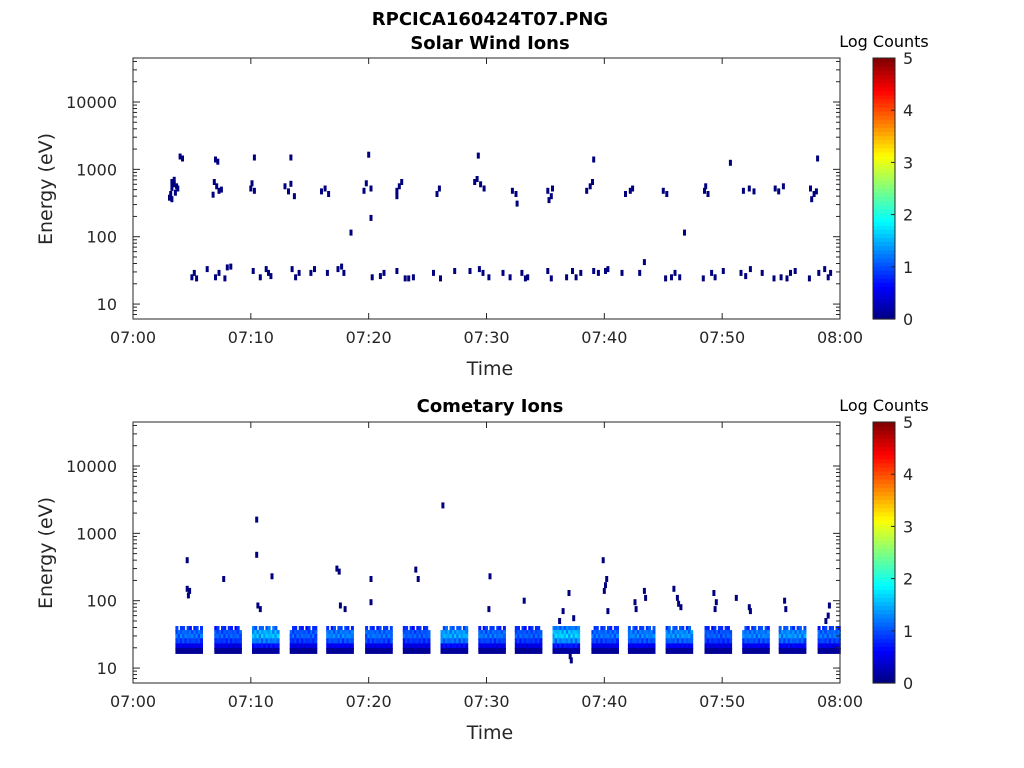  I want to click on x-tick-label: 08:00, so click(840, 701).